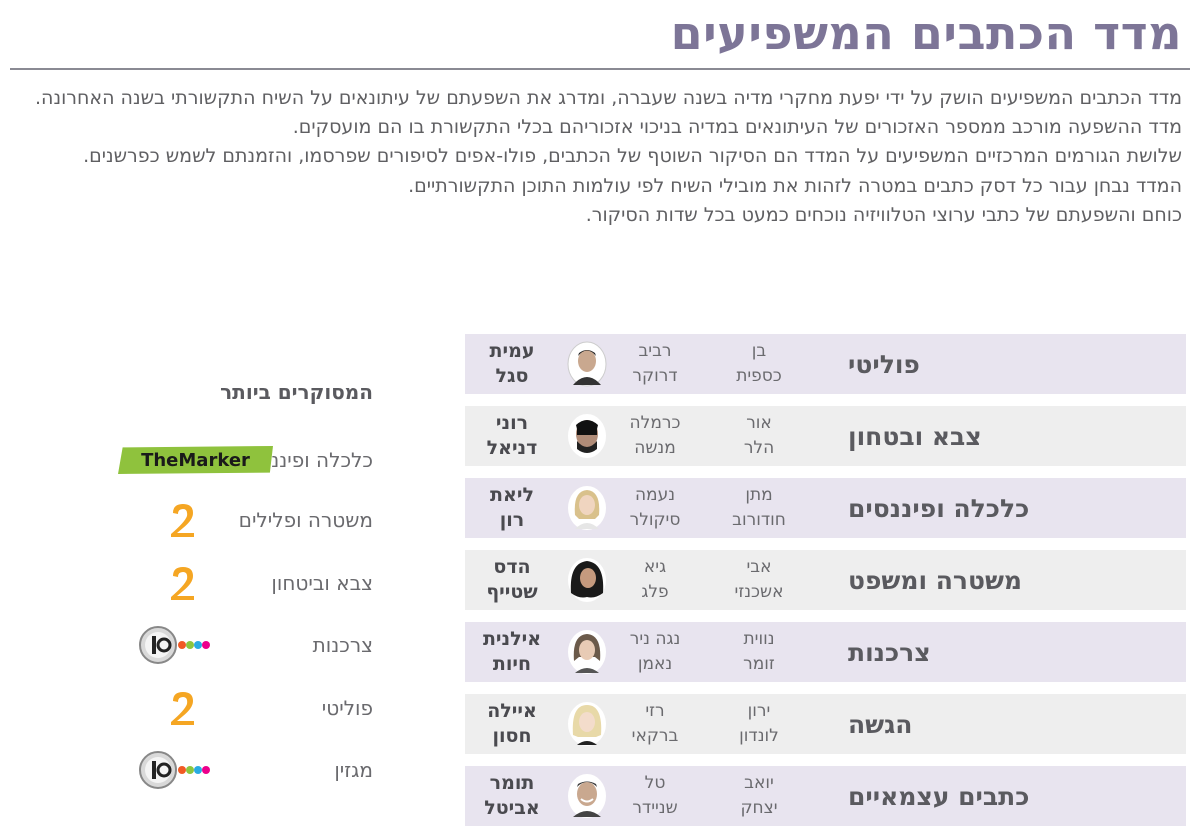 The width and height of the screenshot is (1200, 838). What do you see at coordinates (655, 736) in the screenshot?
I see `last-name: ברקאי` at bounding box center [655, 736].